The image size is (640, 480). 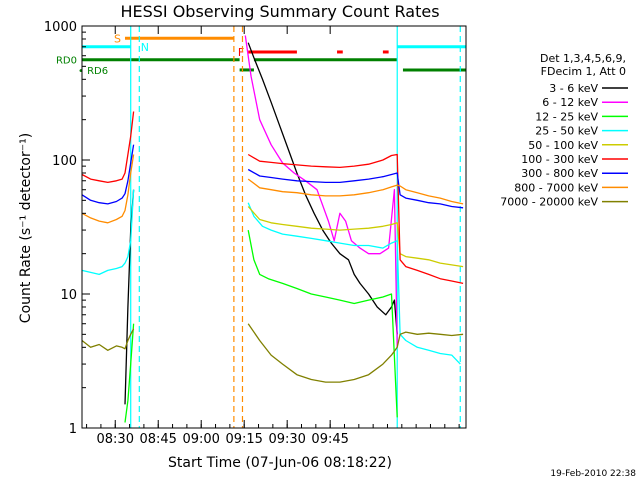 What do you see at coordinates (355, 237) in the screenshot?
I see `series-line-50-100-kev` at bounding box center [355, 237].